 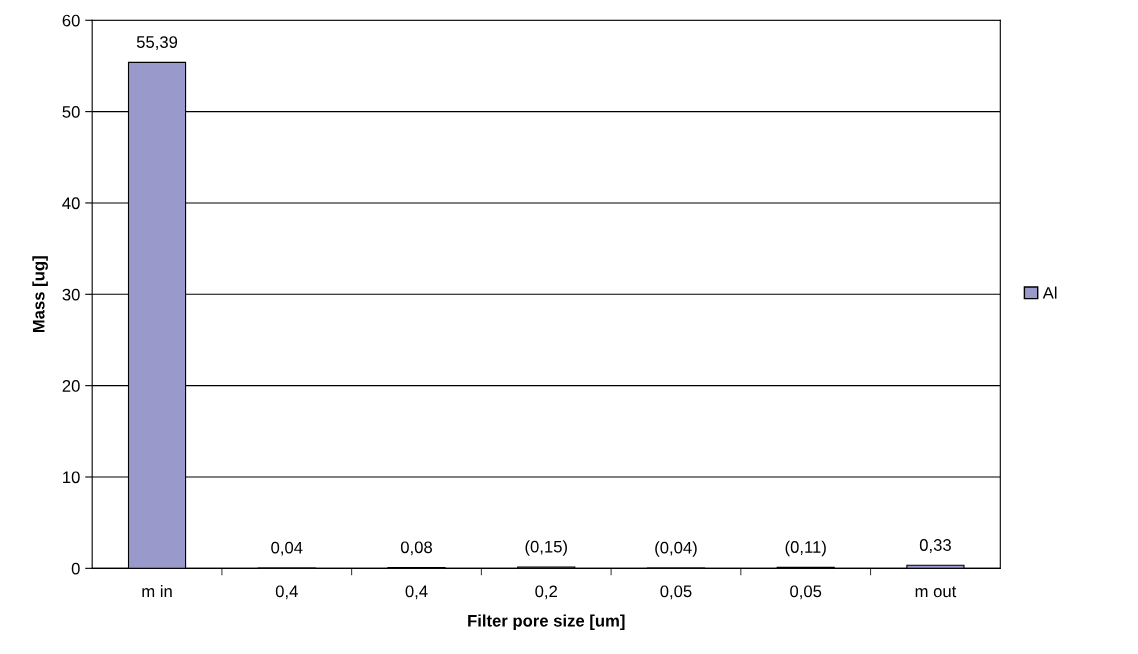 What do you see at coordinates (676, 549) in the screenshot?
I see `data-label: (0,04)` at bounding box center [676, 549].